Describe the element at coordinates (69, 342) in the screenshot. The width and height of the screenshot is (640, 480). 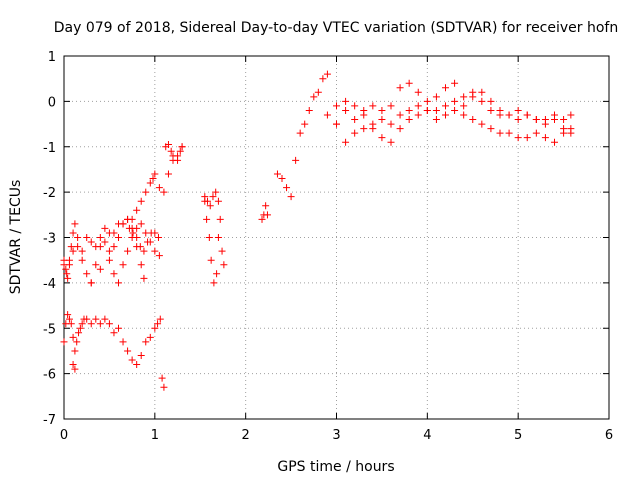
I see `series-track-b-lower` at that location.